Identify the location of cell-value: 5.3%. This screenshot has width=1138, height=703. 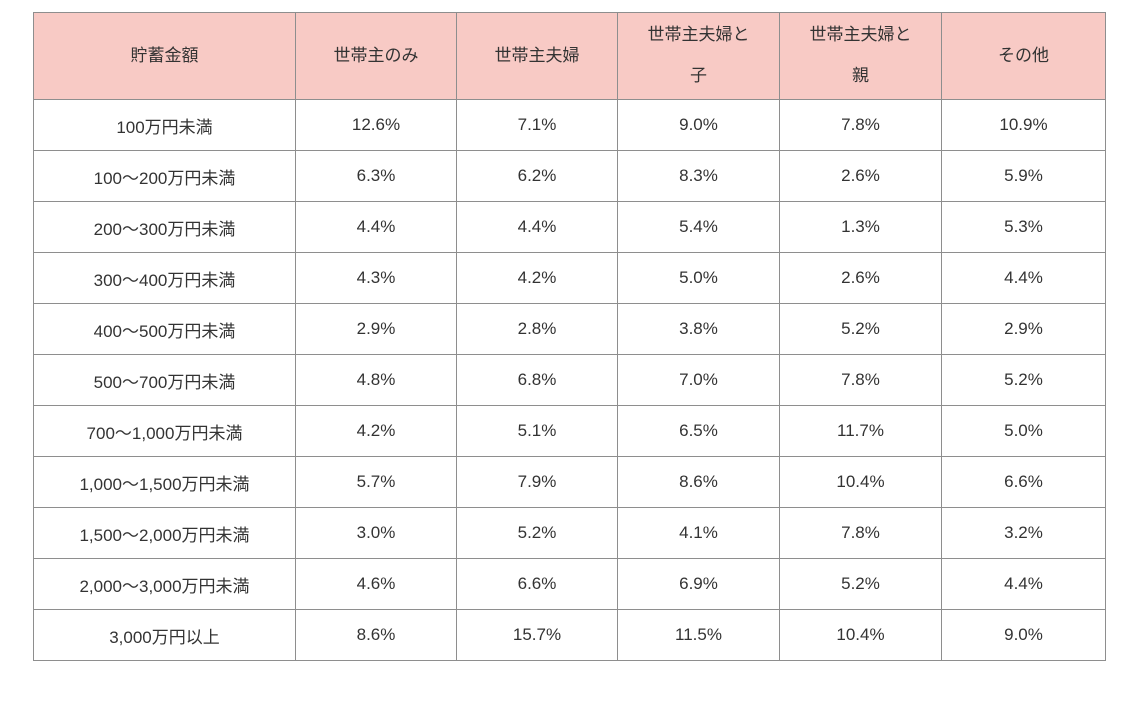
(1023, 227).